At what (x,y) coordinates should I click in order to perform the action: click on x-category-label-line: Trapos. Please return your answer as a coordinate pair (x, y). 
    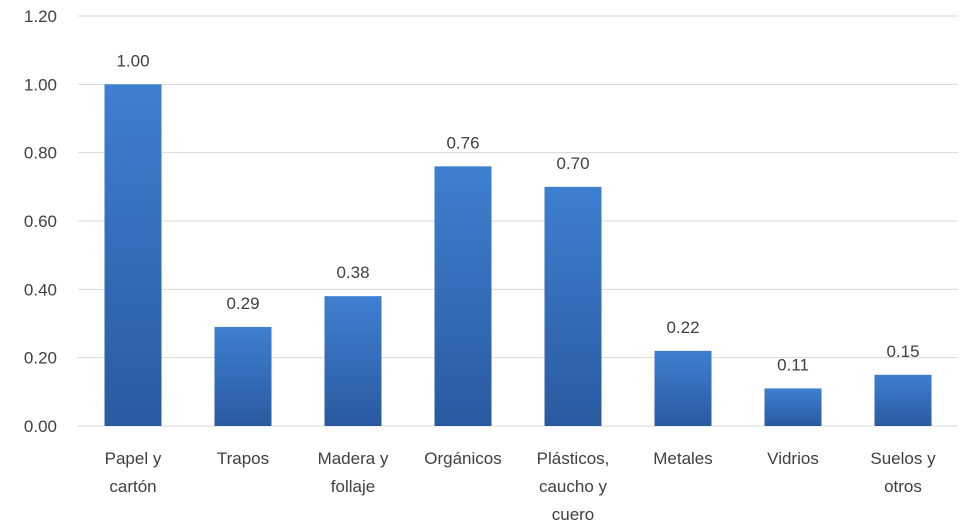
    Looking at the image, I should click on (243, 458).